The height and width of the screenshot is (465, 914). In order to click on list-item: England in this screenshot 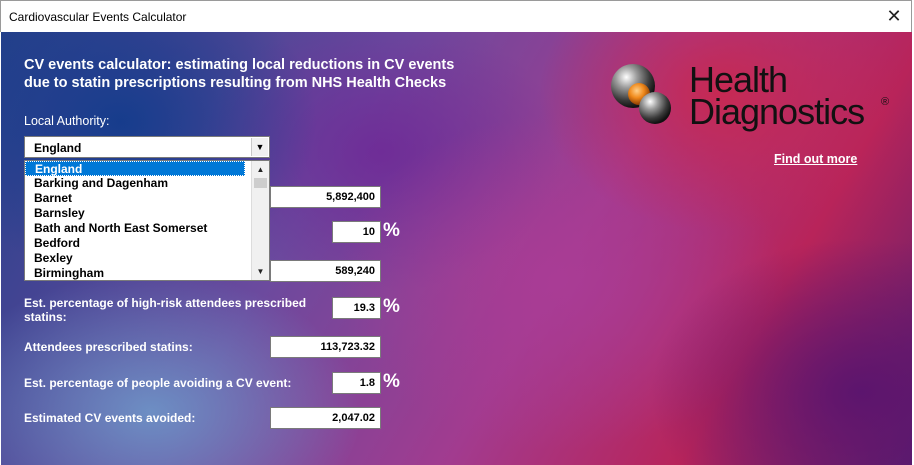, I will do `click(135, 168)`.